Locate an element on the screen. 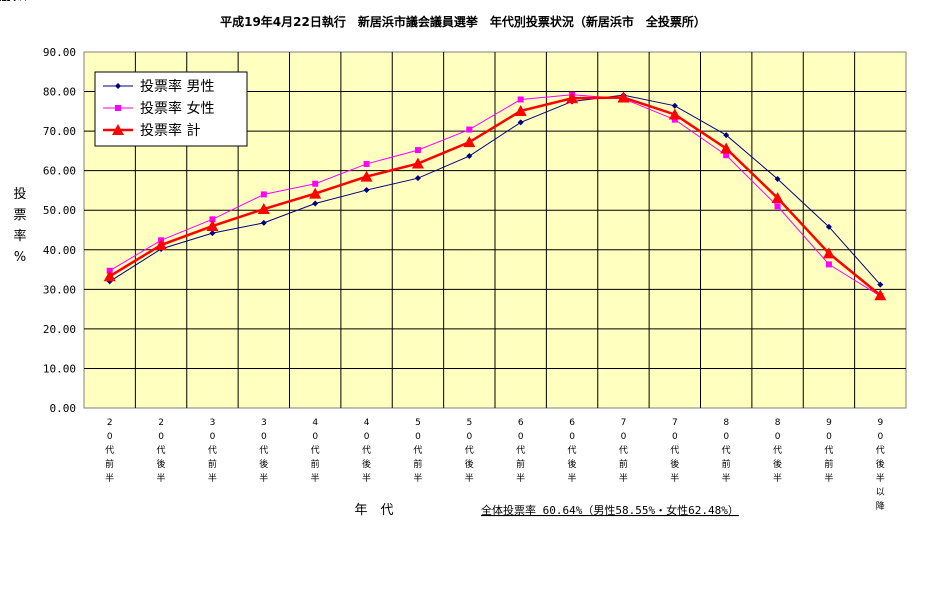 This screenshot has width=926, height=590. y-tick-label: 70.00 is located at coordinates (59, 131).